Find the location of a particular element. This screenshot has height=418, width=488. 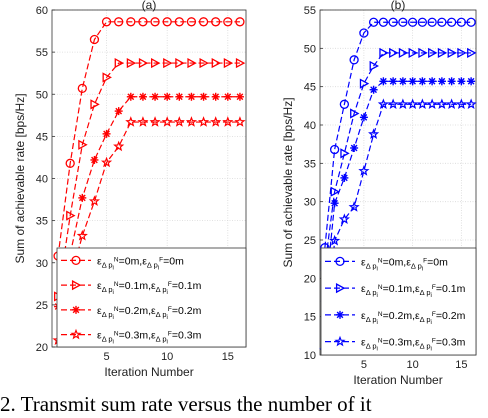

y-tick-label: 10 is located at coordinates (310, 356).